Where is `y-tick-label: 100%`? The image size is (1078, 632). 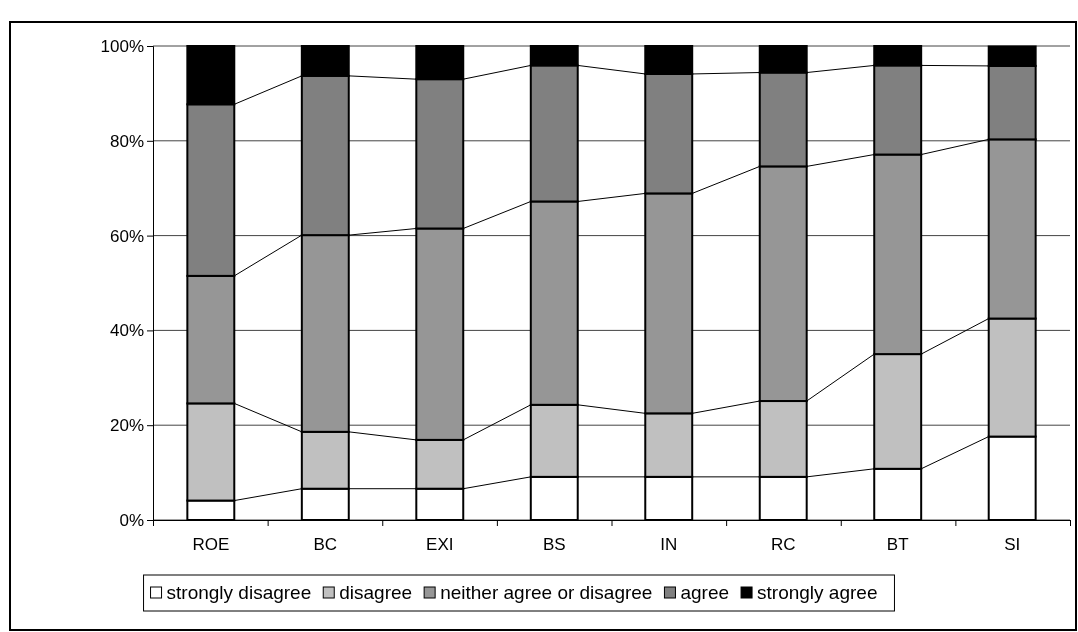
y-tick-label: 100% is located at coordinates (122, 46).